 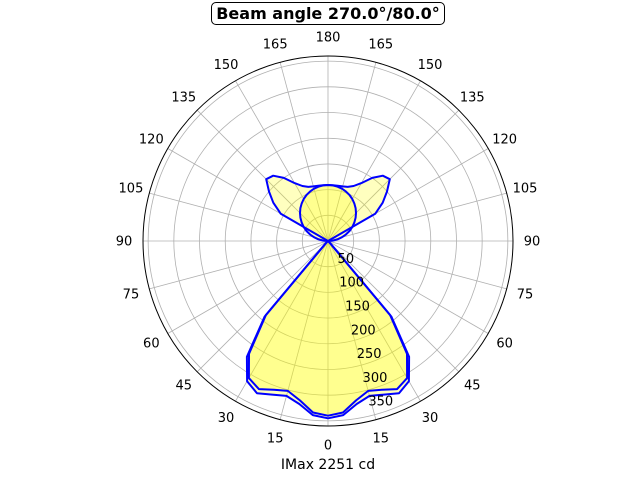 I want to click on radial-tick-label: 50, so click(x=346, y=259).